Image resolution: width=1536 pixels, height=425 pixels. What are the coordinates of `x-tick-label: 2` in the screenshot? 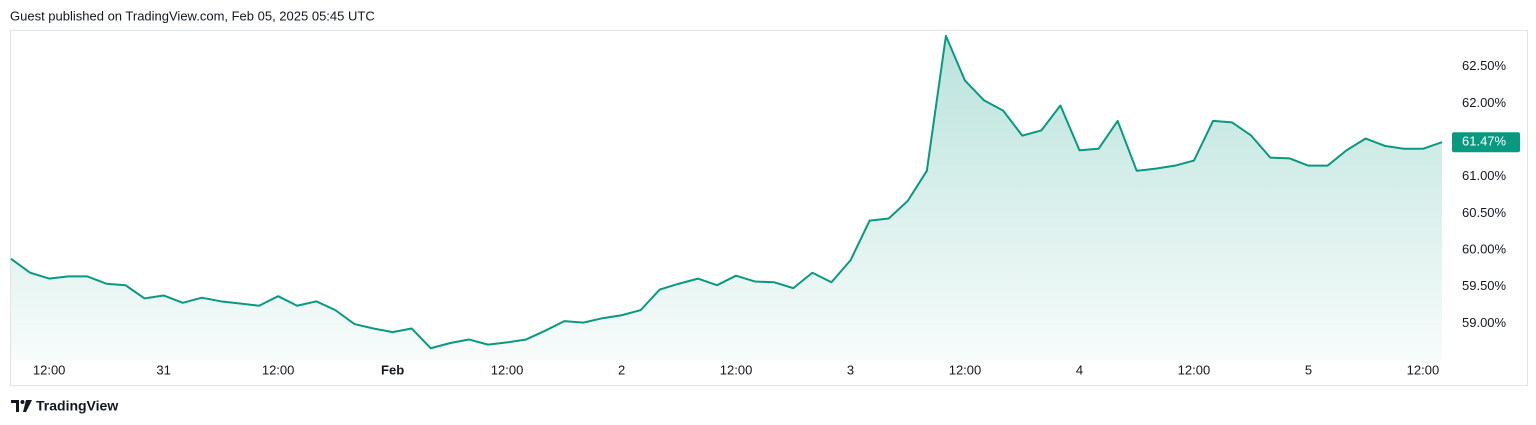 It's located at (621, 369).